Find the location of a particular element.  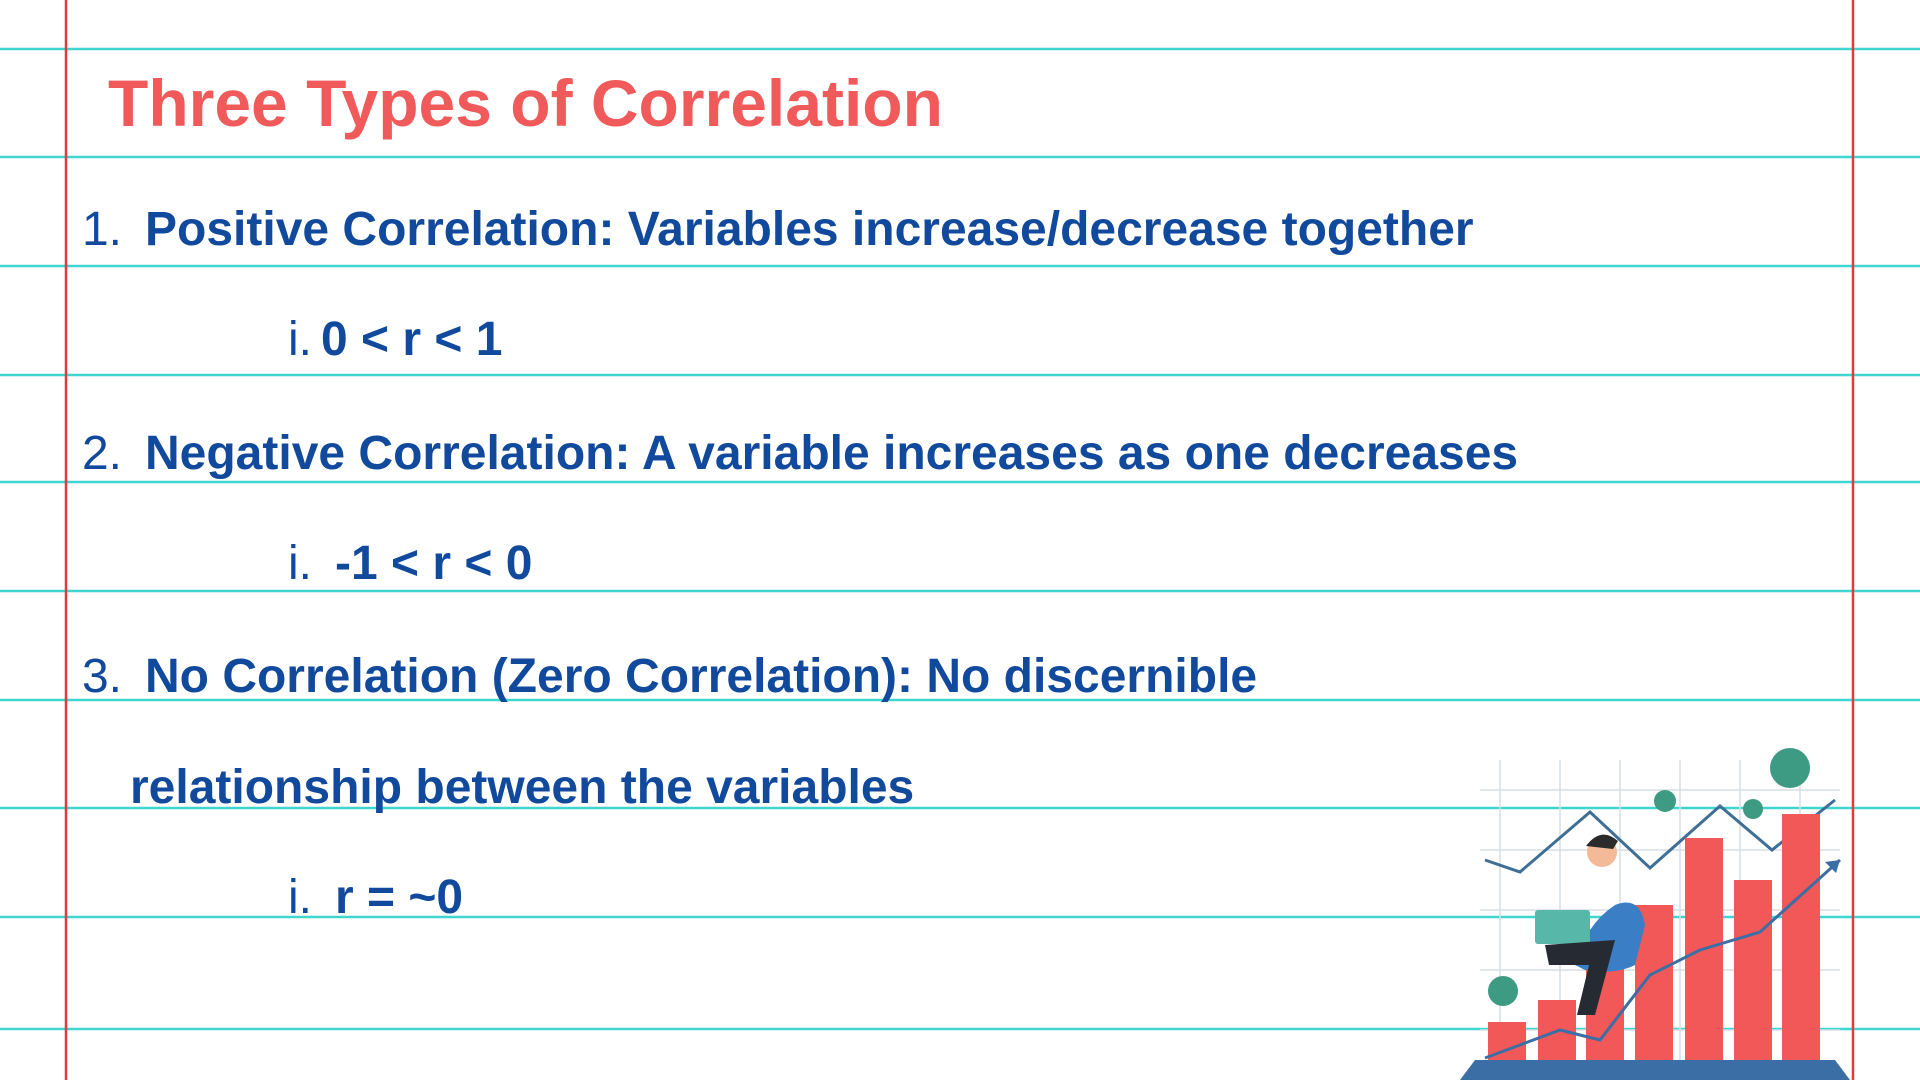

sub-item: -1 < r < 0 is located at coordinates (433, 563).